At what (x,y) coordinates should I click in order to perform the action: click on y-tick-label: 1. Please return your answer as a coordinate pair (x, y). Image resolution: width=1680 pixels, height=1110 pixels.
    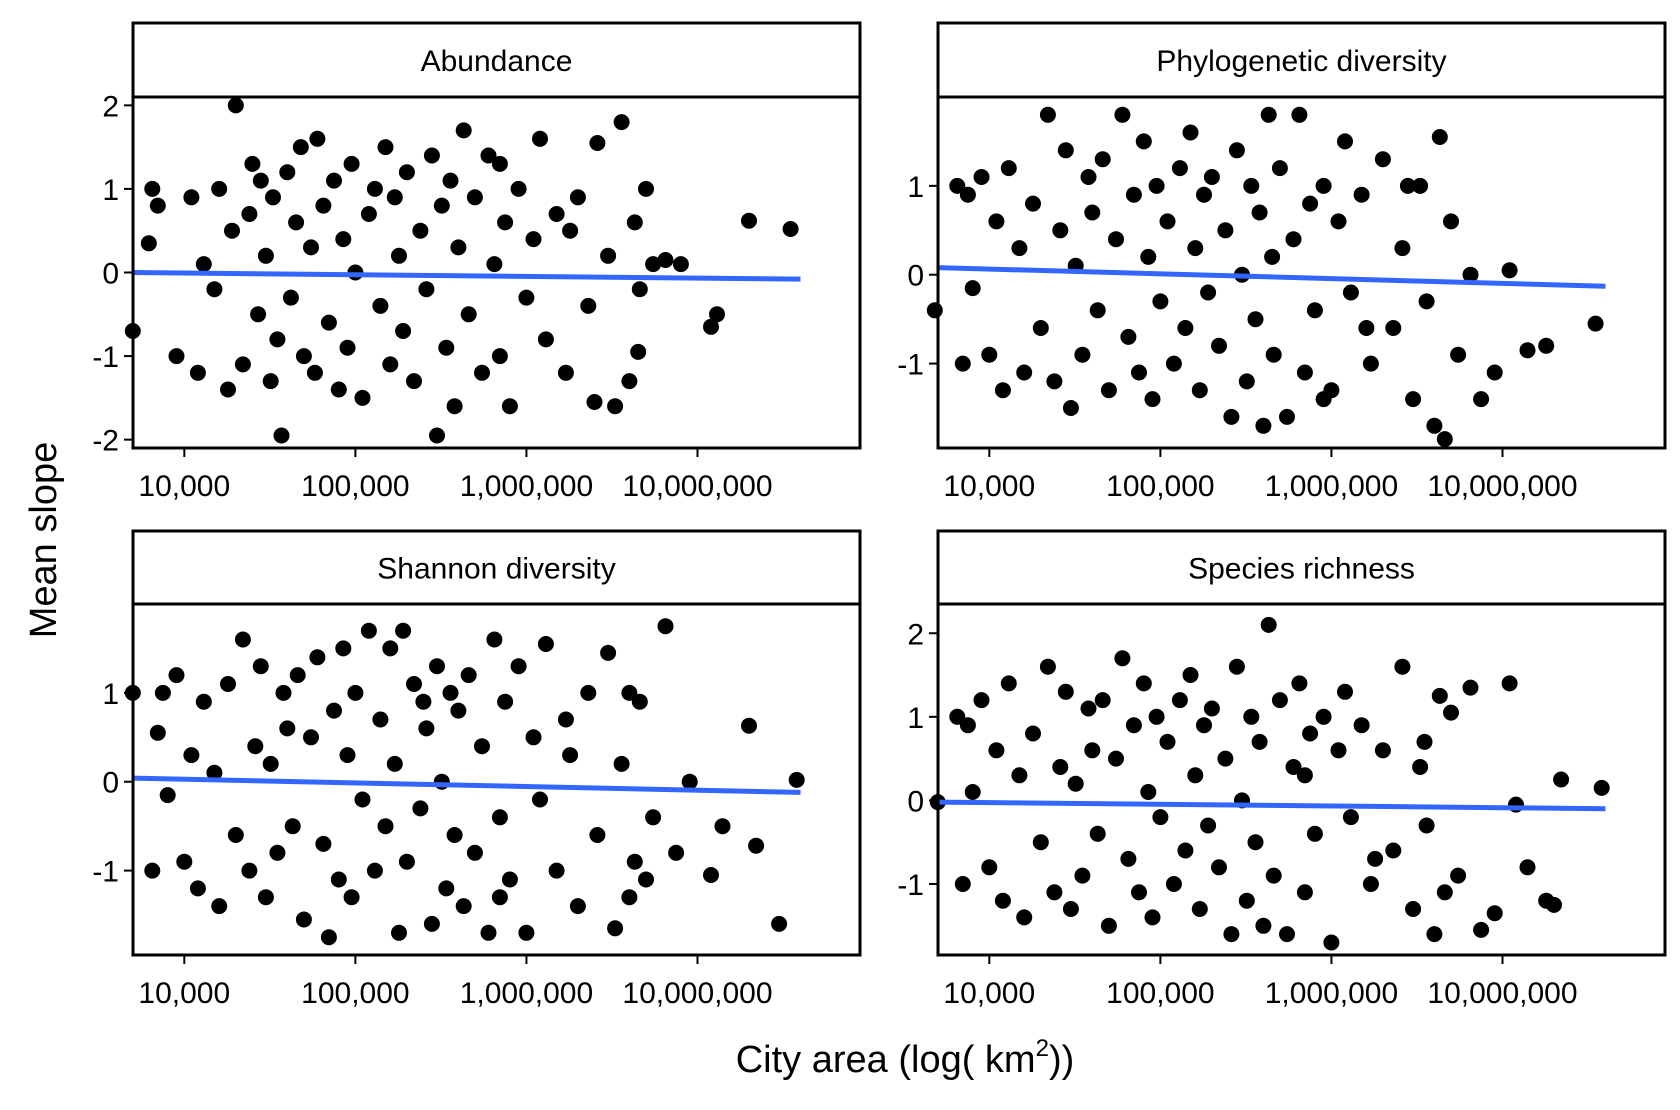
    Looking at the image, I should click on (915, 187).